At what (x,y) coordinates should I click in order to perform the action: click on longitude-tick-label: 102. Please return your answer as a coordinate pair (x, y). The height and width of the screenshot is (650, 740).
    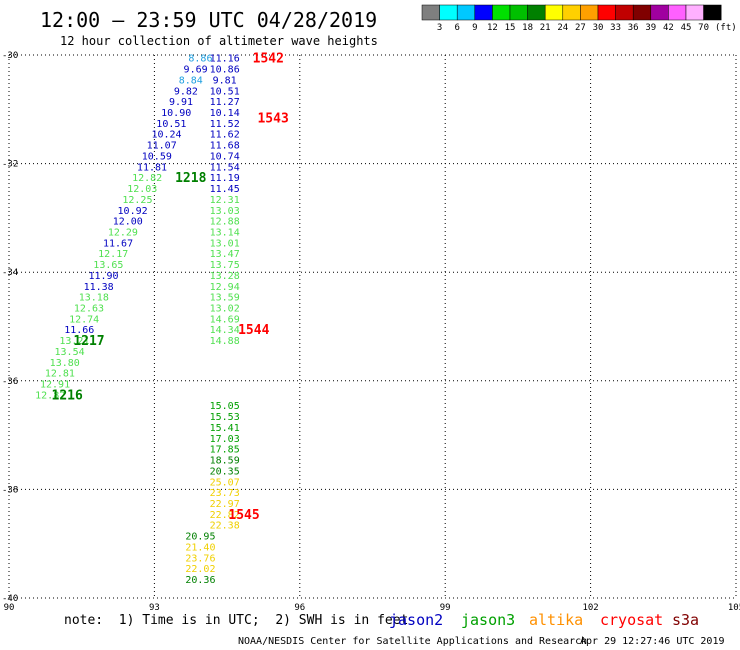
    Looking at the image, I should click on (590, 608).